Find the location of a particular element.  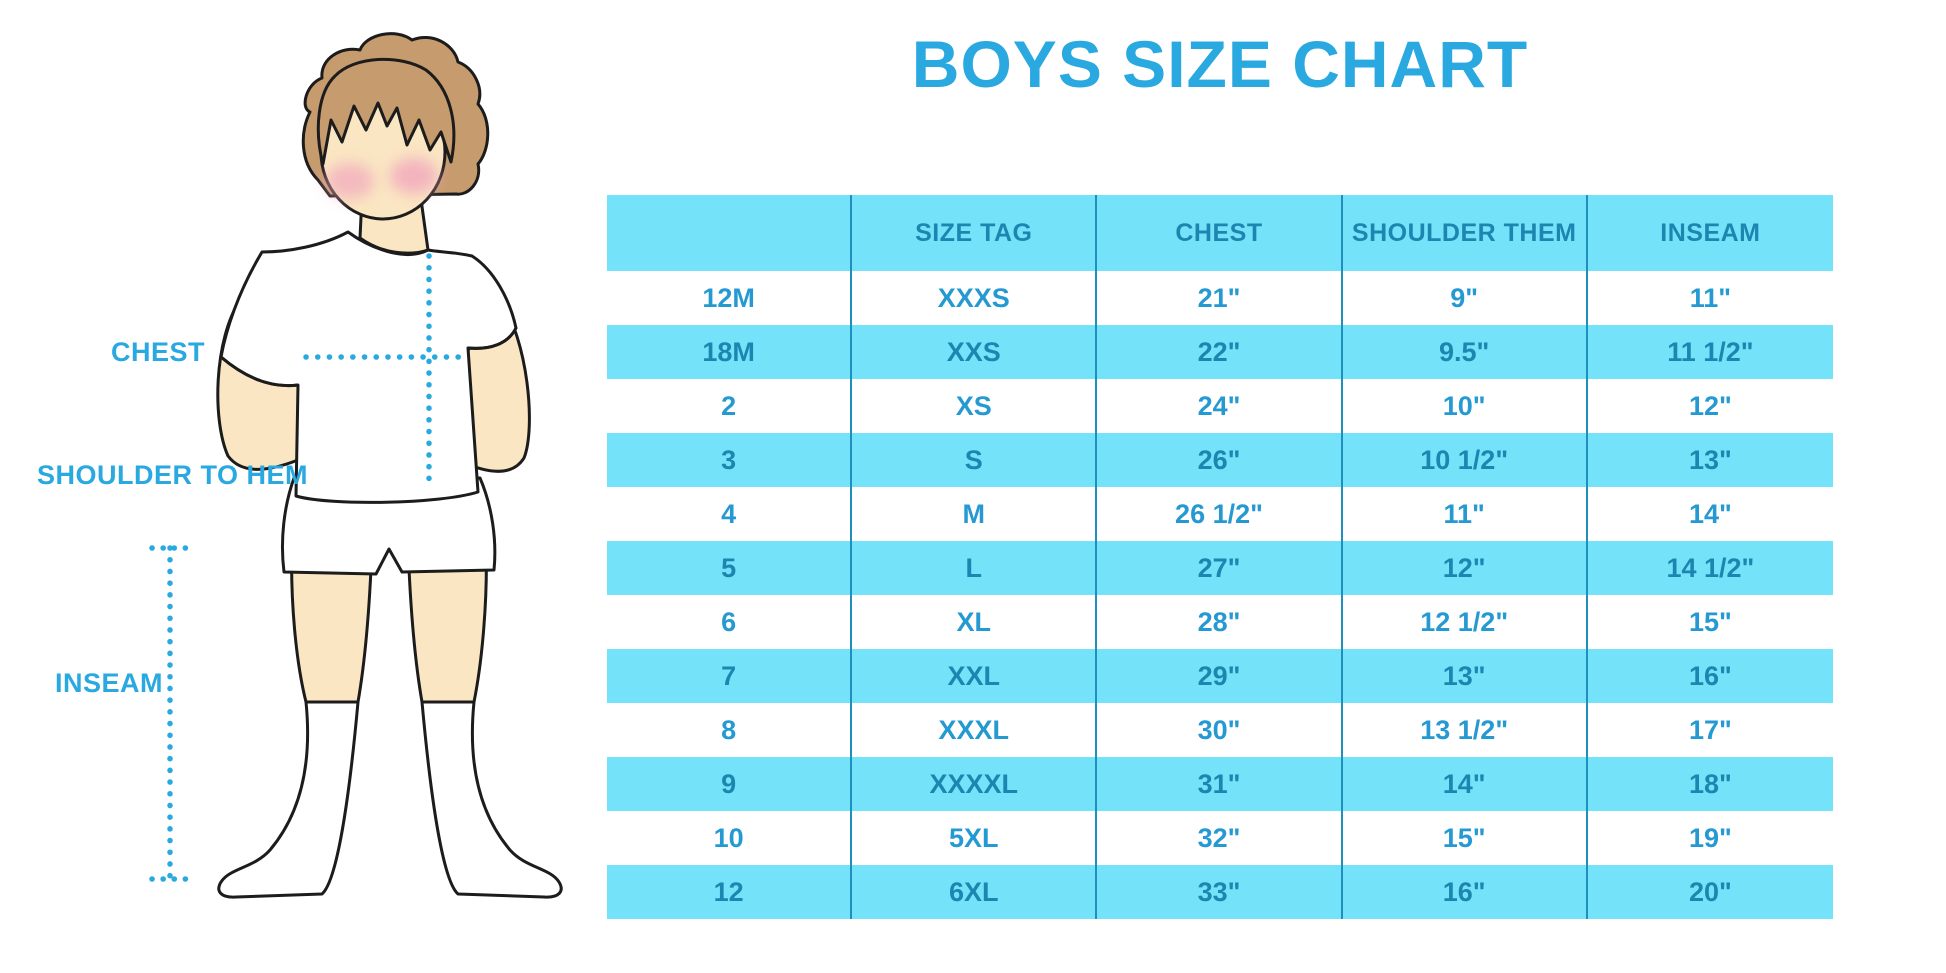

table-cell: XXXL is located at coordinates (975, 730).